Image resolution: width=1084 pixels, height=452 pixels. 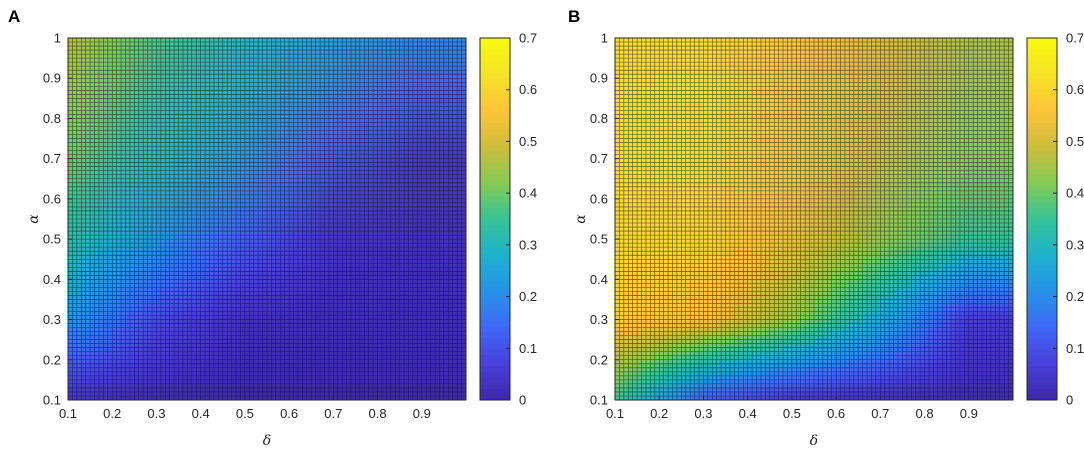 I want to click on panel-label: B, so click(x=574, y=16).